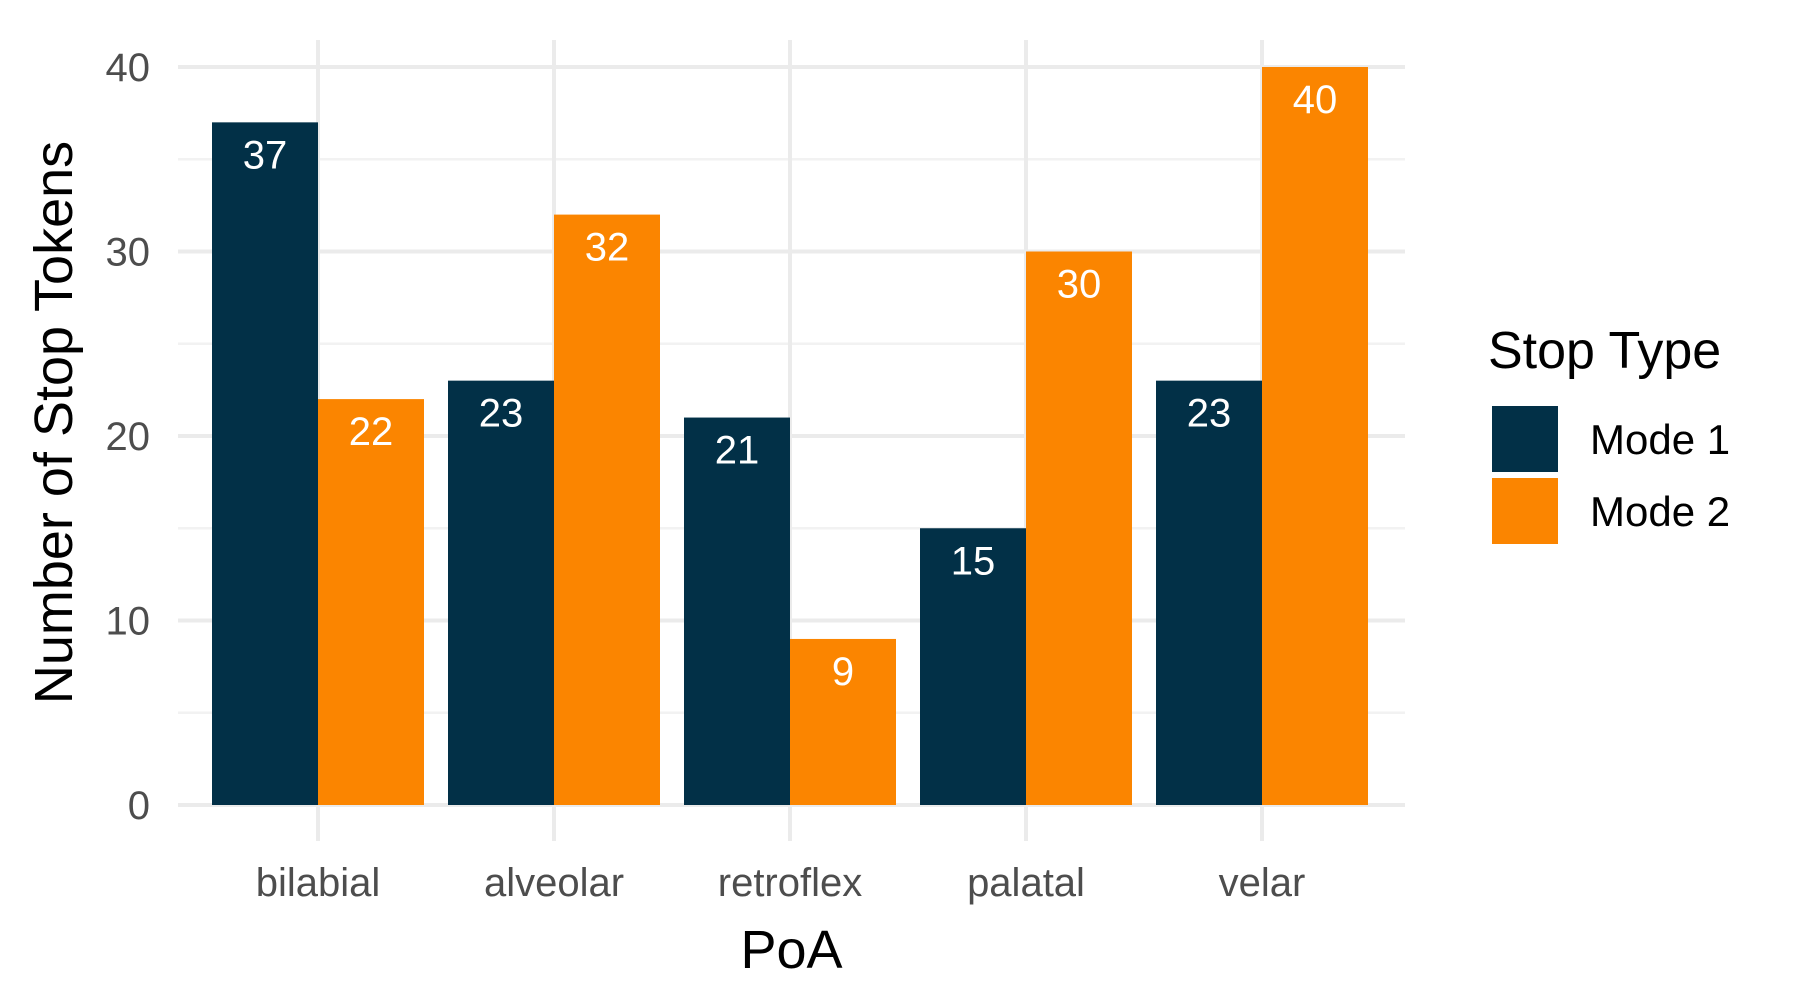  I want to click on bar-value-label: 21, so click(737, 451).